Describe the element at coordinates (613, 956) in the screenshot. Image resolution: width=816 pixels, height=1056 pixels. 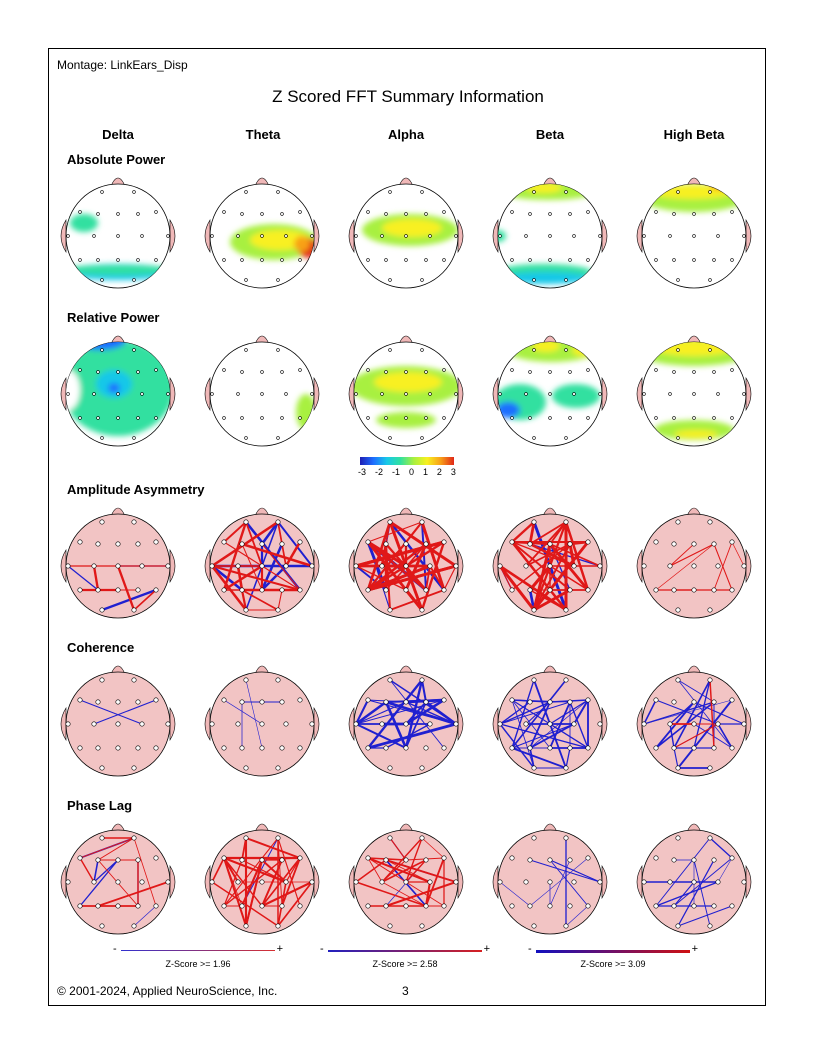
I see `zscore-legend-309: - + Z-Score >= 3.09` at that location.